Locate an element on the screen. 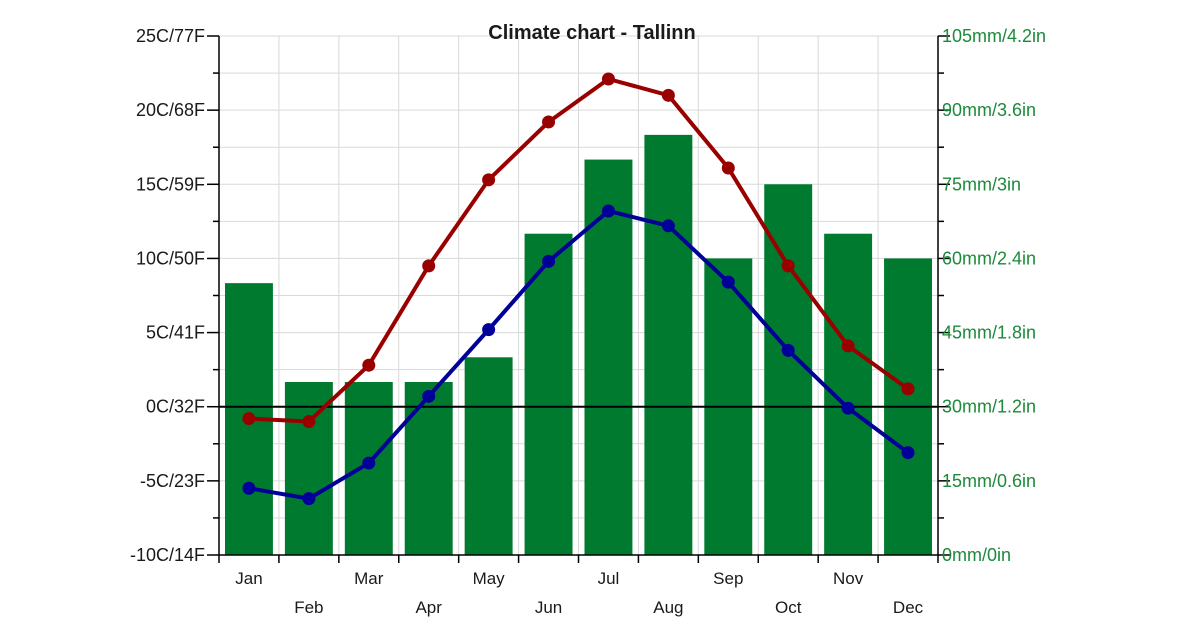 This screenshot has width=1200, height=628. bar-jun is located at coordinates (548, 394).